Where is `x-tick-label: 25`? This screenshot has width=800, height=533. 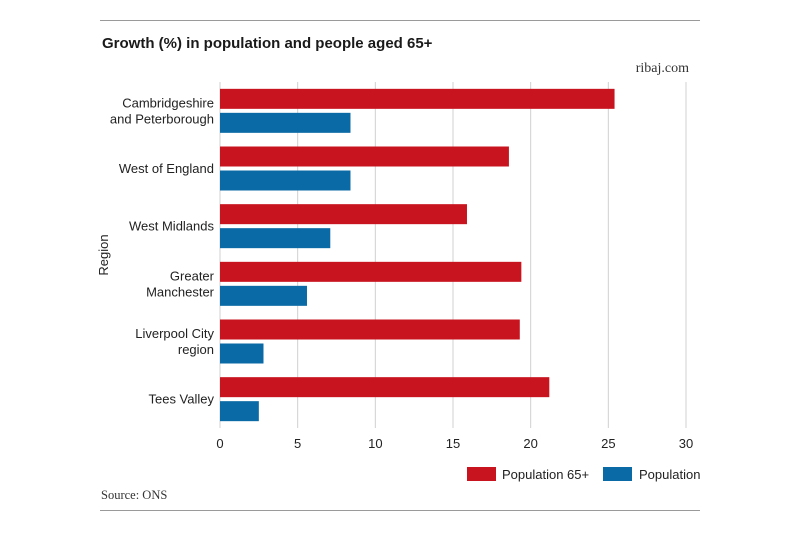
x-tick-label: 25 is located at coordinates (608, 443).